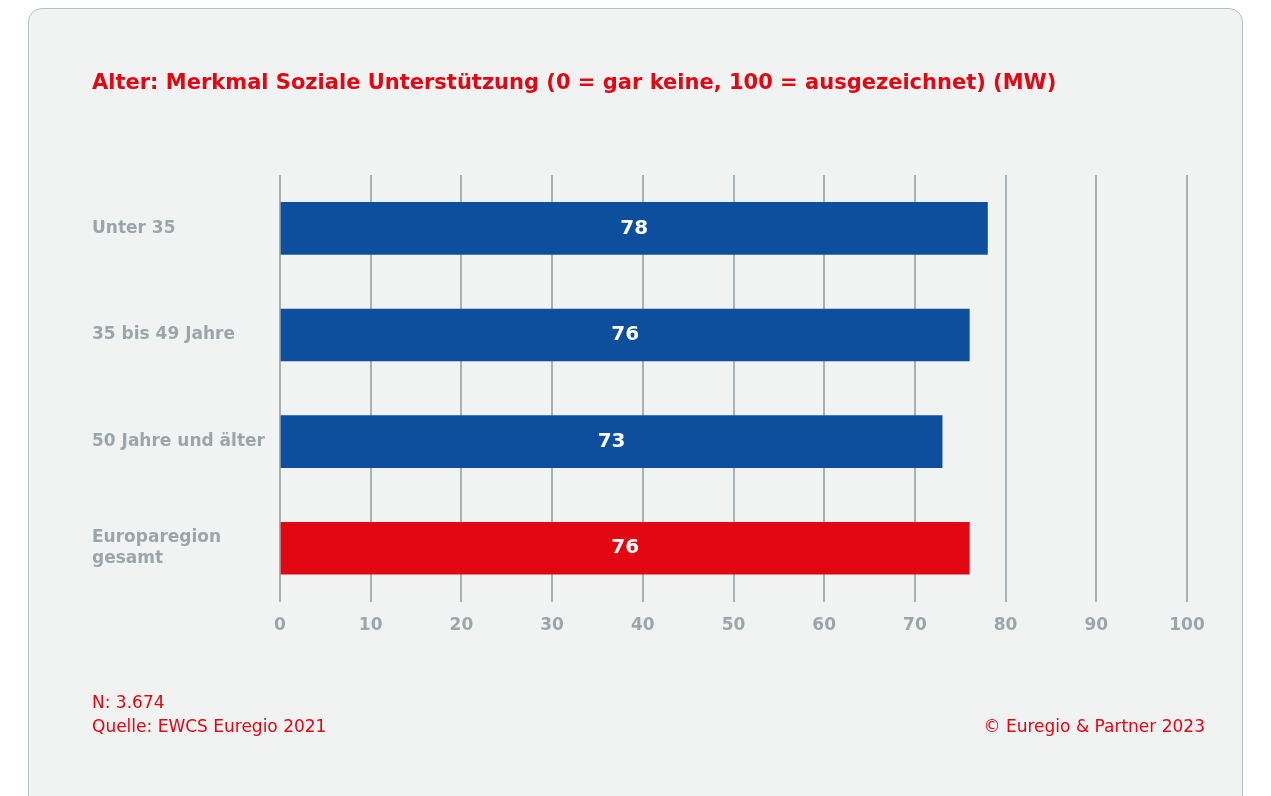  Describe the element at coordinates (163, 333) in the screenshot. I see `y-tick-label: 35 bis 49 Jahre` at that location.